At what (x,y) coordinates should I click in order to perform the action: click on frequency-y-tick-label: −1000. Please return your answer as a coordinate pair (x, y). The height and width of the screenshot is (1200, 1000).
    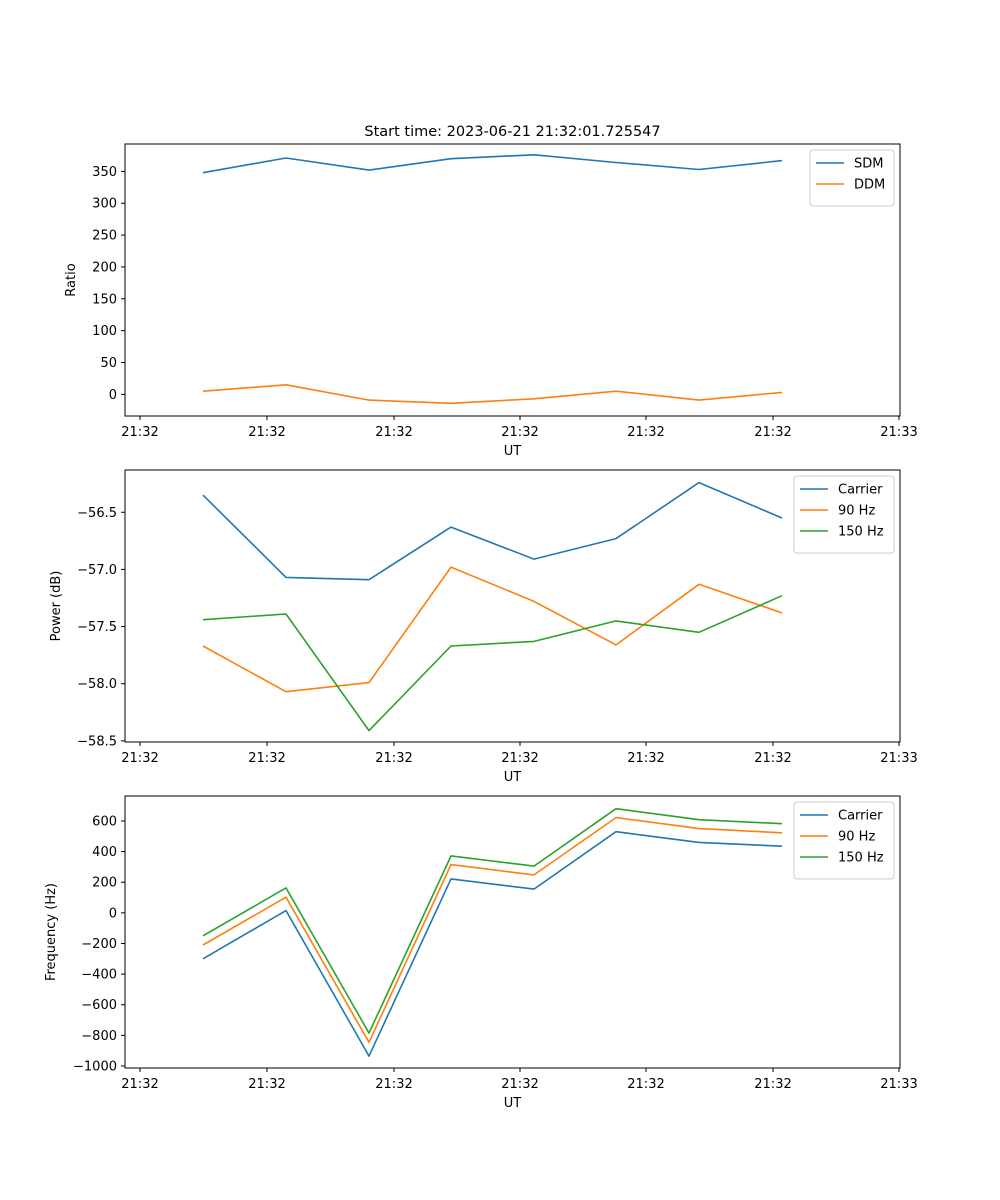
    Looking at the image, I should click on (95, 1067).